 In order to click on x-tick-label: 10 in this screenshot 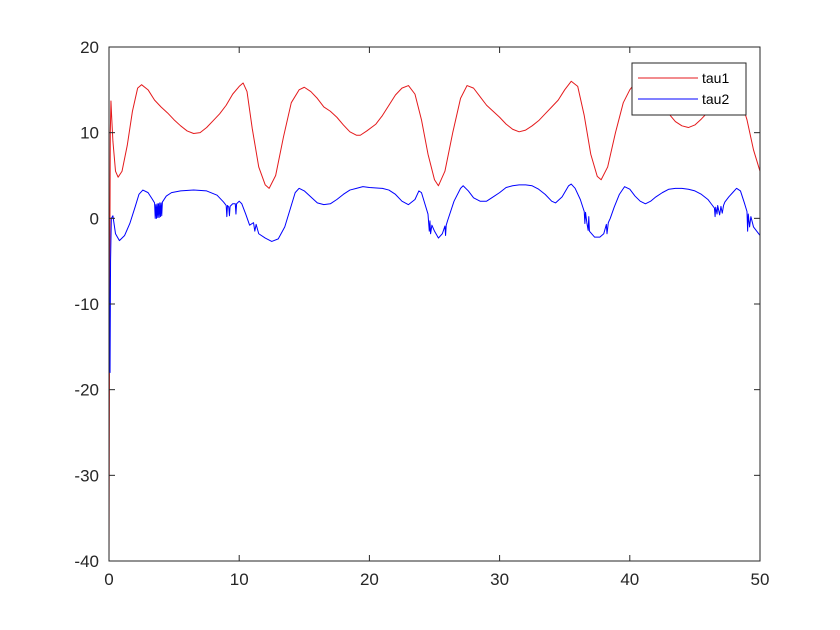, I will do `click(239, 579)`.